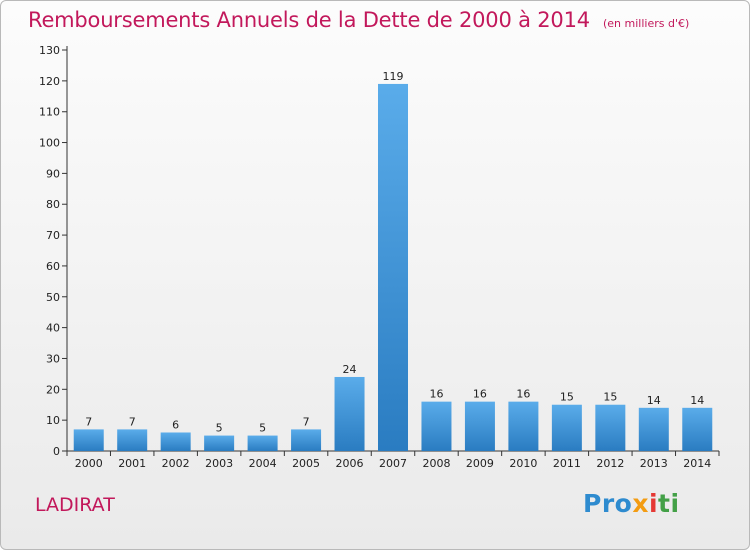  What do you see at coordinates (350, 463) in the screenshot?
I see `x-tick-label: 2006` at bounding box center [350, 463].